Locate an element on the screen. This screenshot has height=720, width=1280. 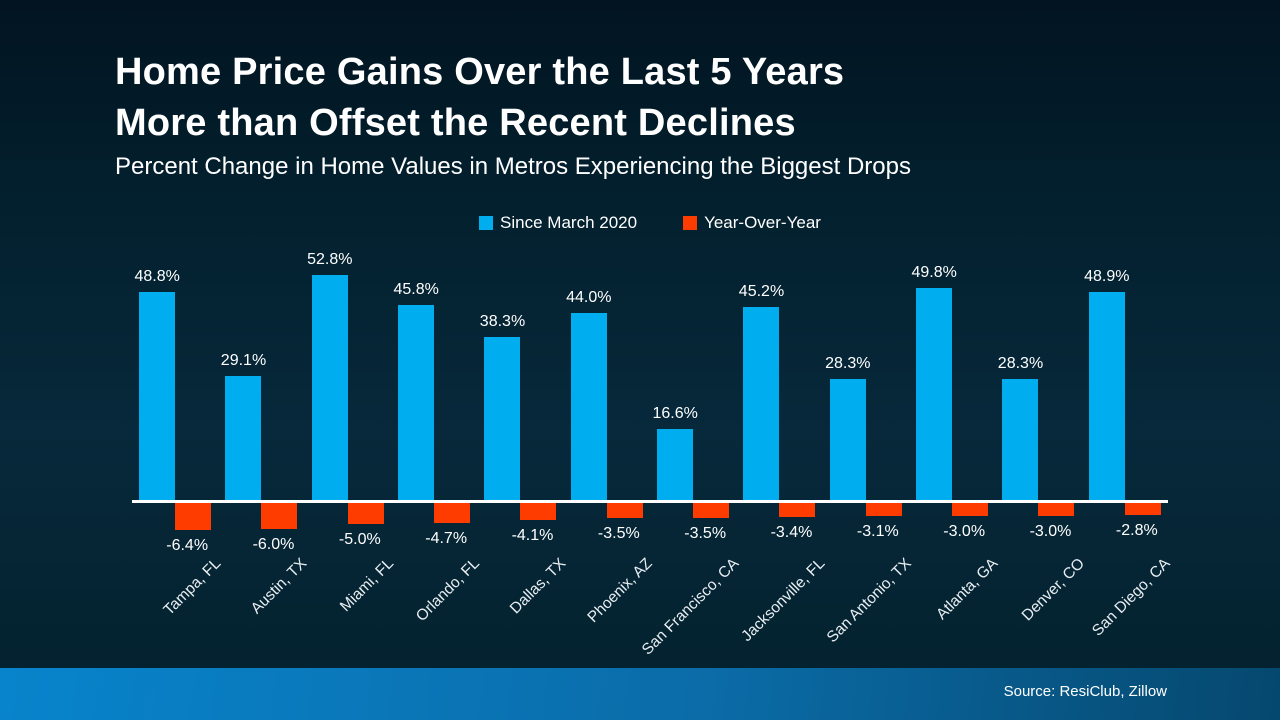
negative-value-label: -3.1% is located at coordinates (877, 531).